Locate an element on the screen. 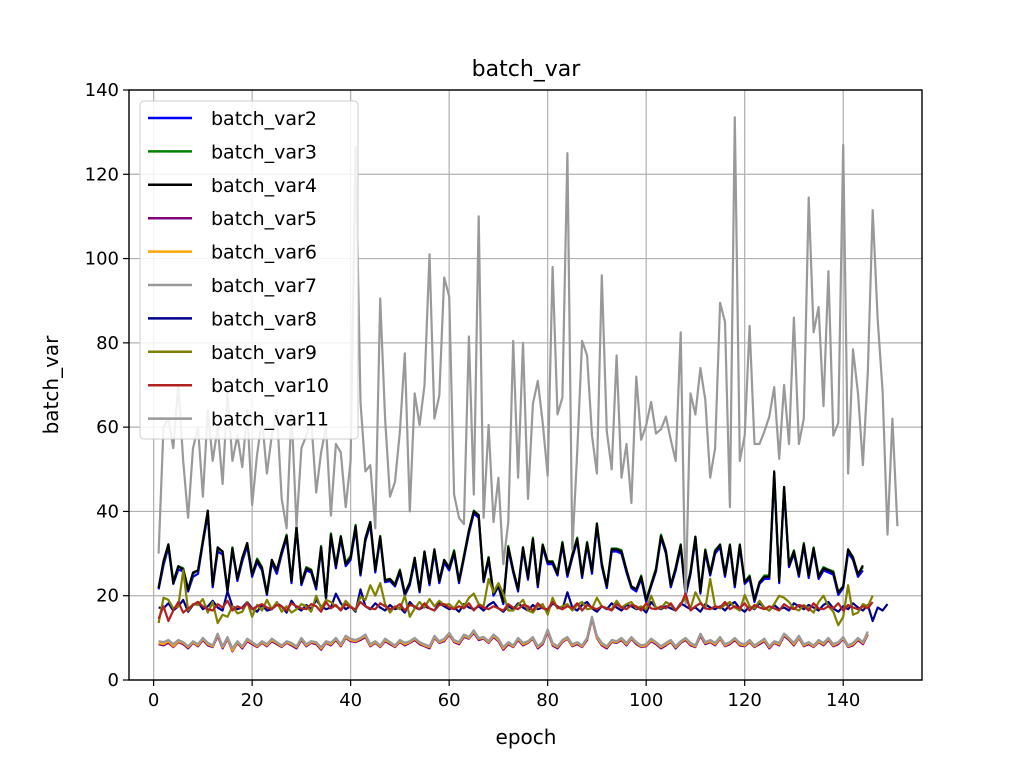  x-tick-label: 140 is located at coordinates (843, 700).